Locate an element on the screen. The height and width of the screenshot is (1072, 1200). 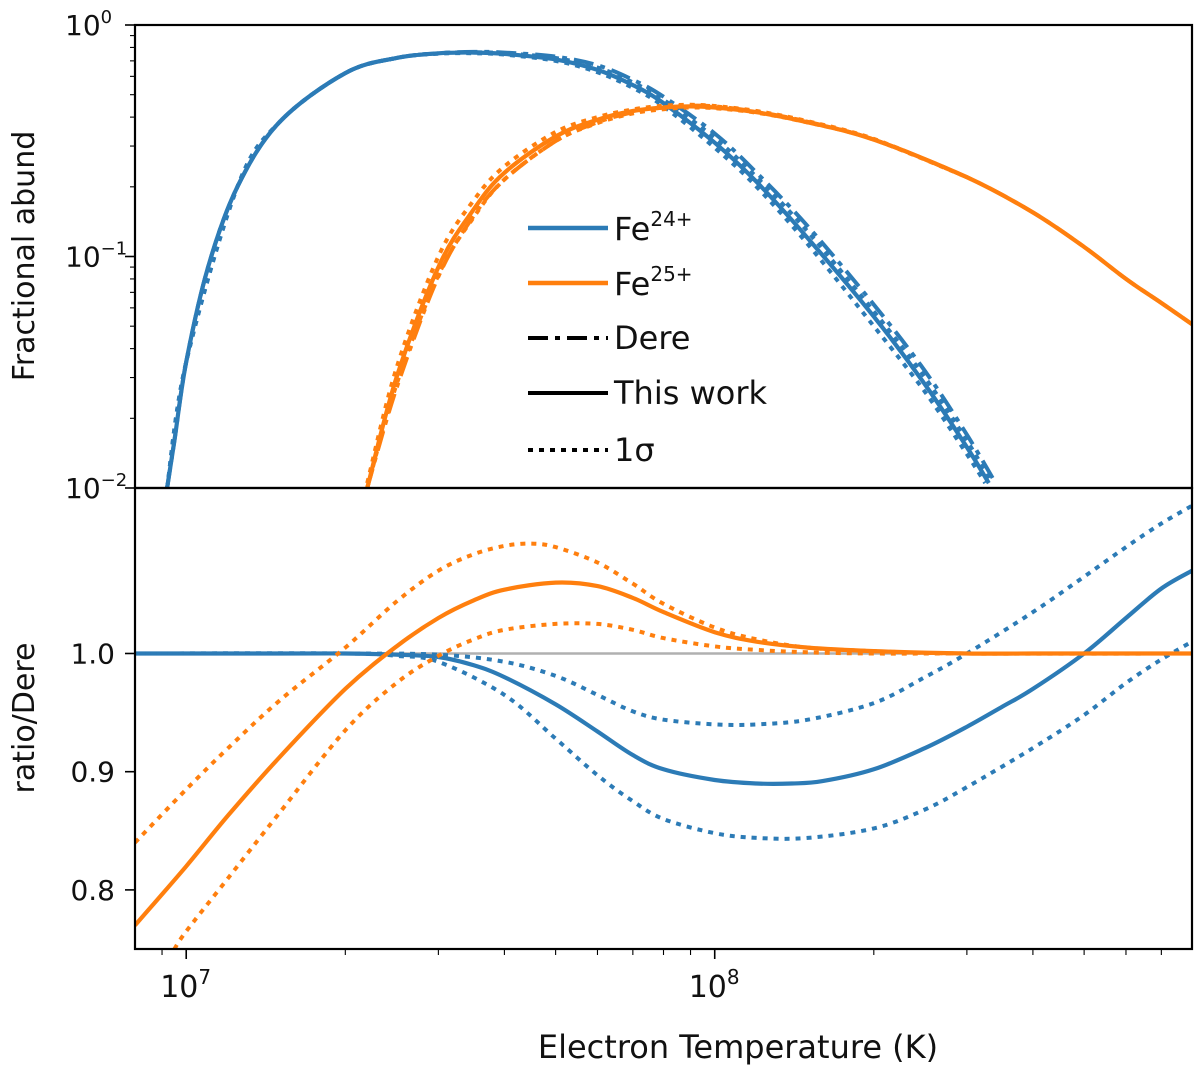
legend-label-fe25: Fe25+ is located at coordinates (653, 282).